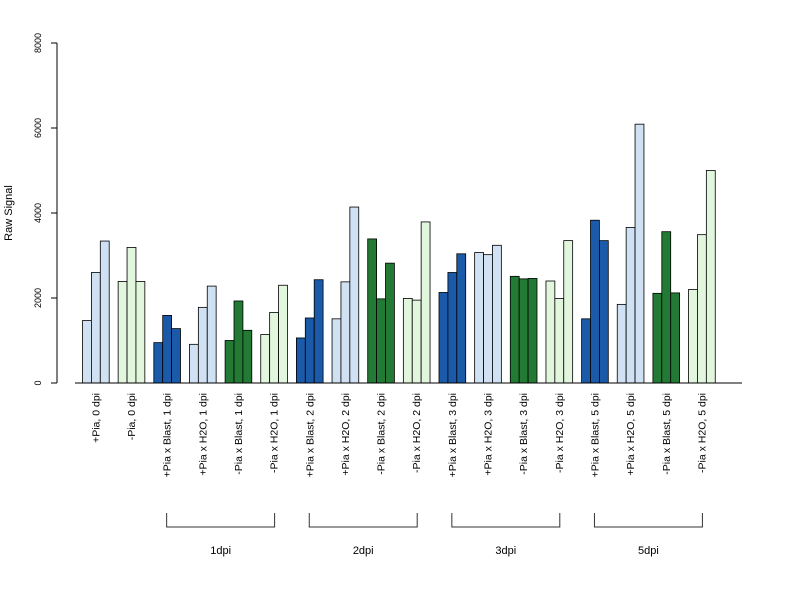  Describe the element at coordinates (667, 434) in the screenshot. I see `category-label-16: -Pia x Blast, 5 dpi` at that location.